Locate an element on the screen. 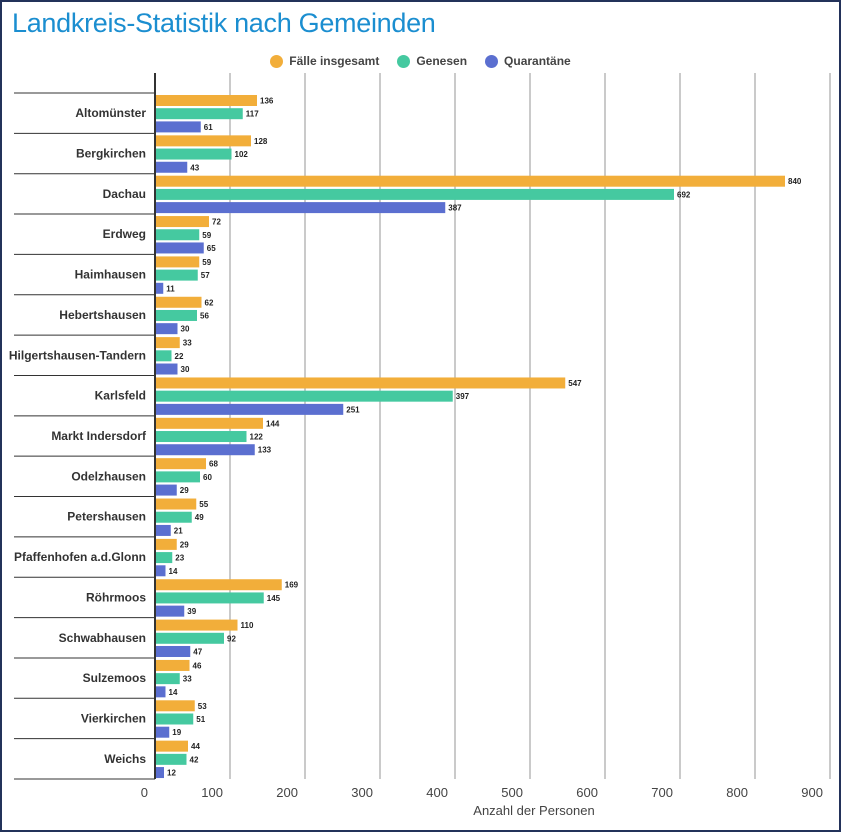 The image size is (841, 832). data-label: 19 is located at coordinates (176, 732).